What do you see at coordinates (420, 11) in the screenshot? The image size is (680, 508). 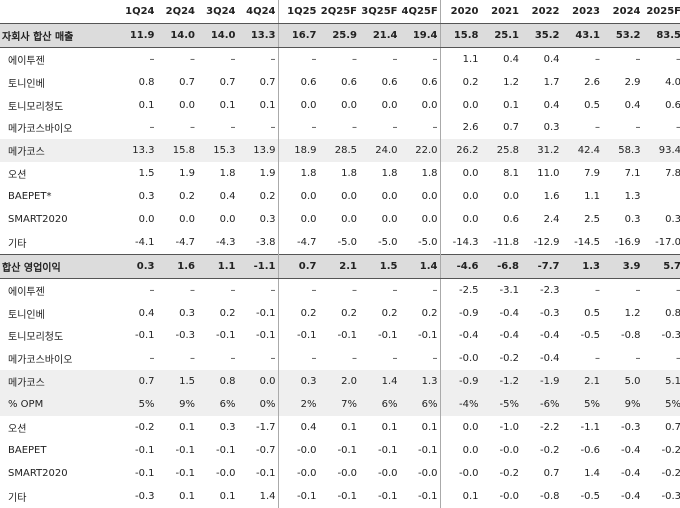 I see `header-cell: 4Q25F` at bounding box center [420, 11].